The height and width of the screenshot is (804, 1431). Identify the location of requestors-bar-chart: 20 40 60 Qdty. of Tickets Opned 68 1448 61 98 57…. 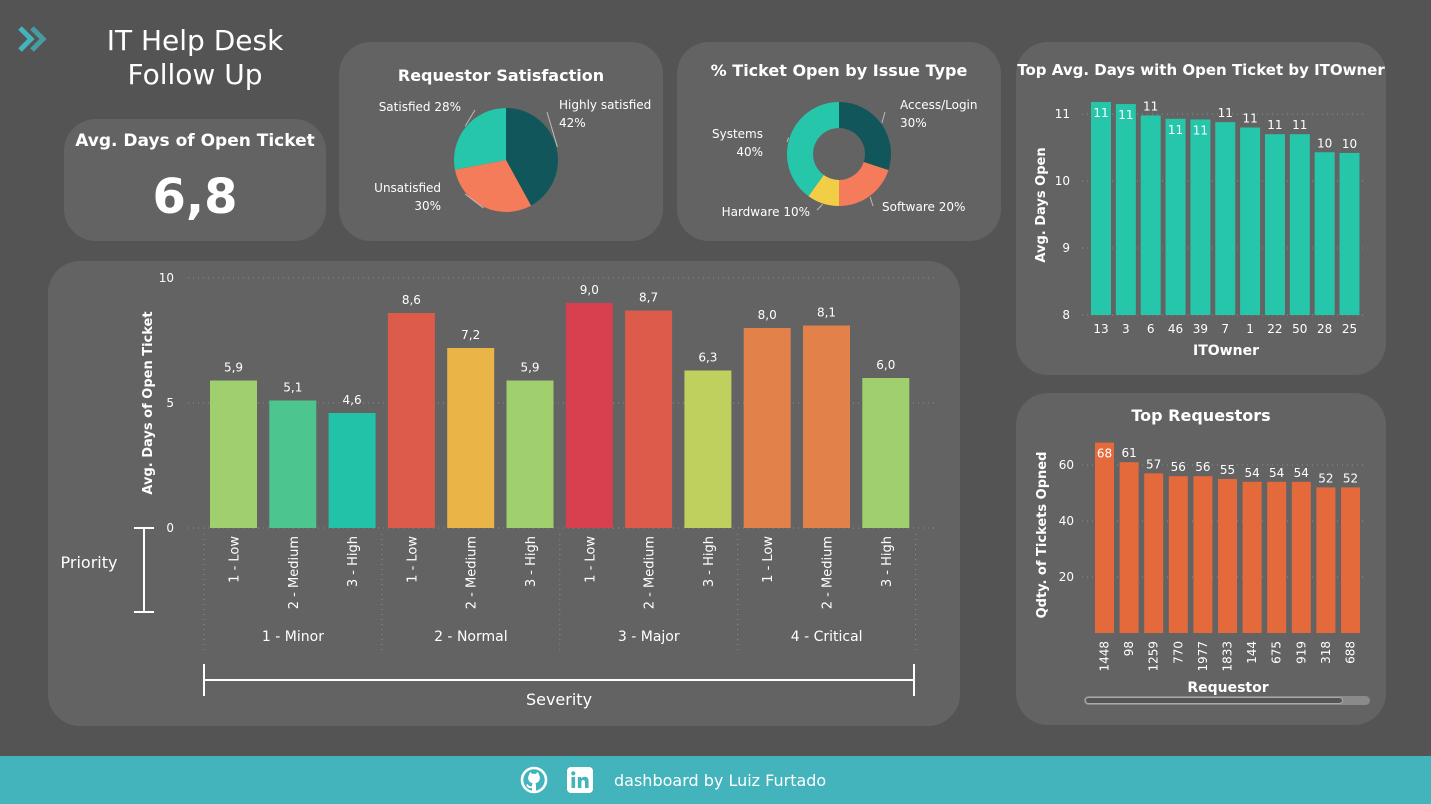
(1201, 559).